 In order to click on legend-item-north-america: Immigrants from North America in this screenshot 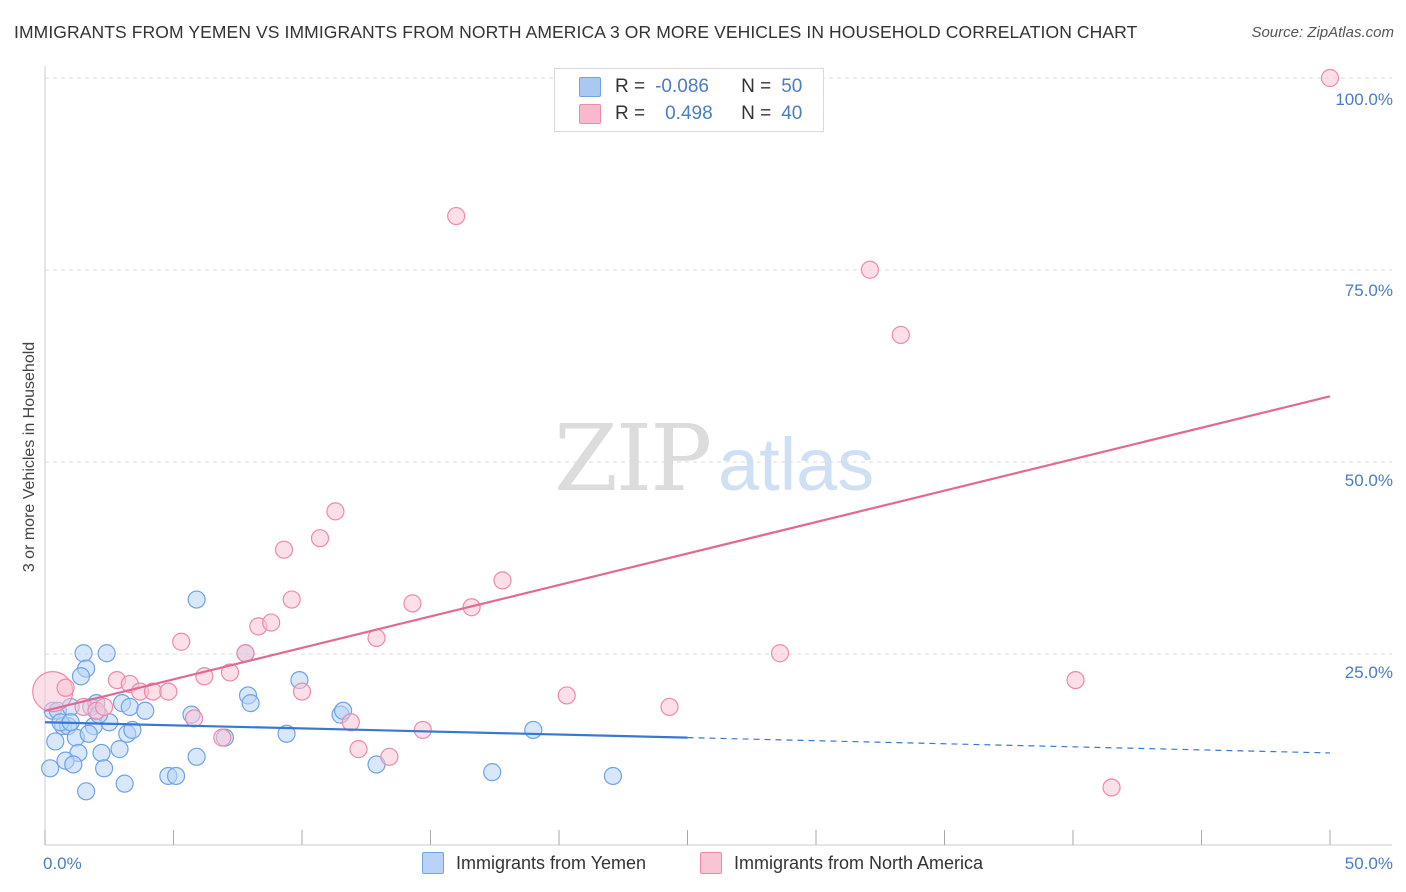, I will do `click(841, 863)`.